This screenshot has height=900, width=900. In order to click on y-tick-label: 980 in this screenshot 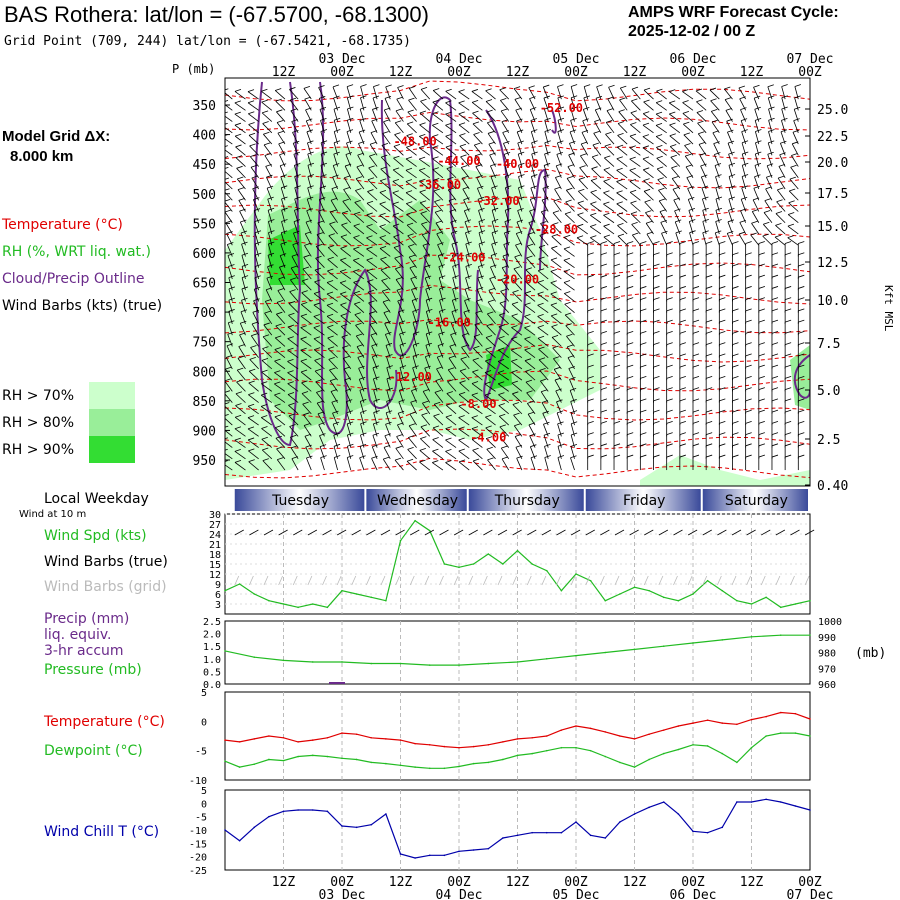, I will do `click(827, 654)`.